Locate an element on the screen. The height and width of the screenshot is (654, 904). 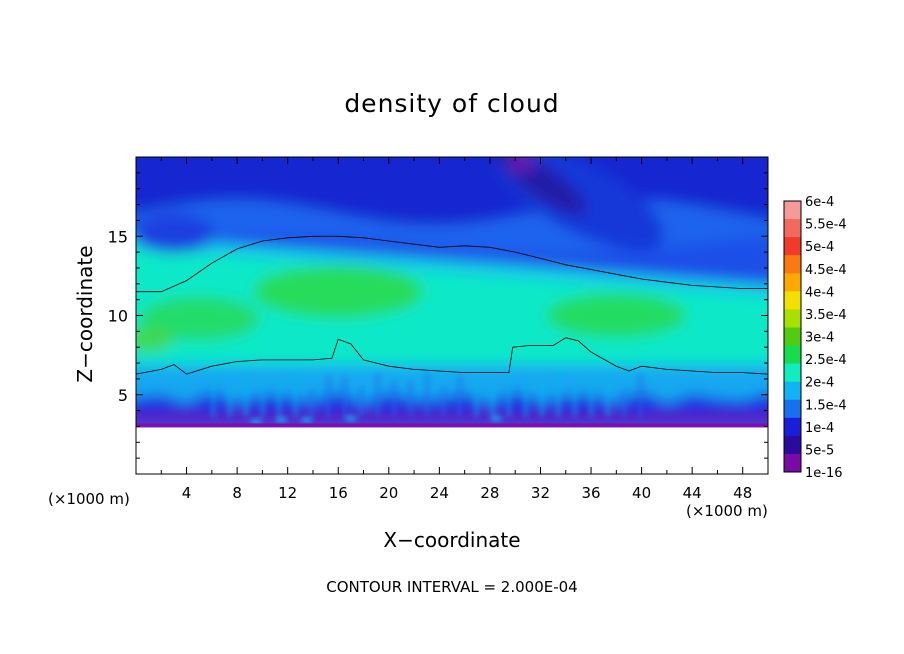
colorbar-label: 5.5e-4 is located at coordinates (826, 225).